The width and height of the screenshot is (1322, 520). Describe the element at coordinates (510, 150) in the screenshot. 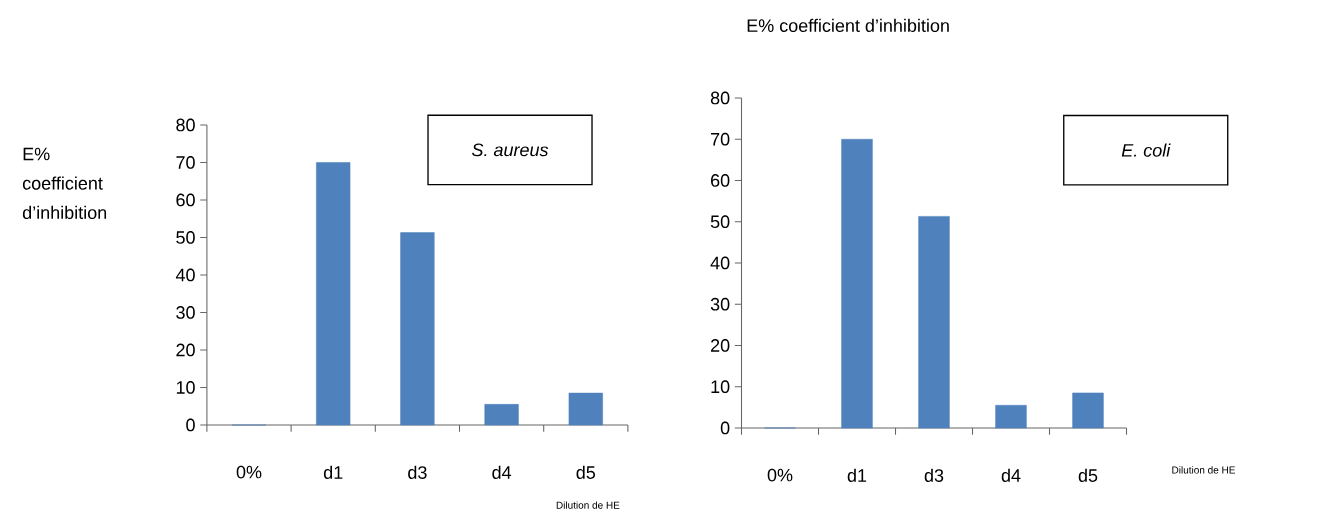

I see `annotation: S. aureus` at that location.